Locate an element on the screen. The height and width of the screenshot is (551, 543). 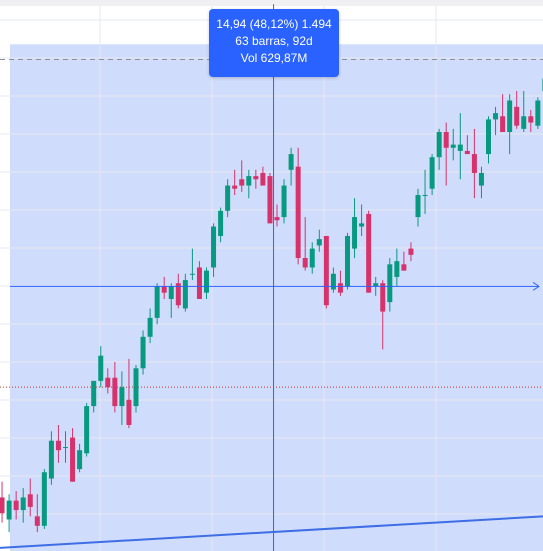
top-toolbar-strip is located at coordinates (271, 3).